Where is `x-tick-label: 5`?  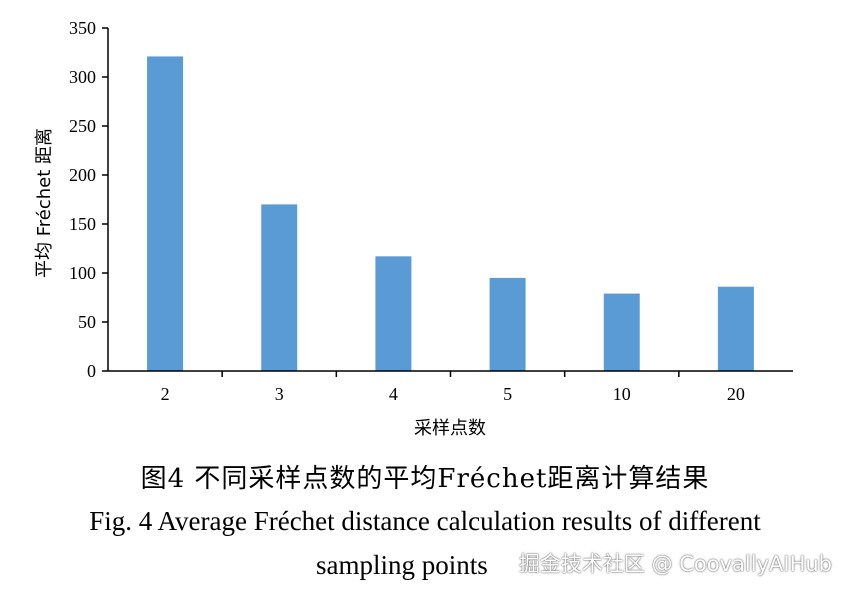
x-tick-label: 5 is located at coordinates (507, 394).